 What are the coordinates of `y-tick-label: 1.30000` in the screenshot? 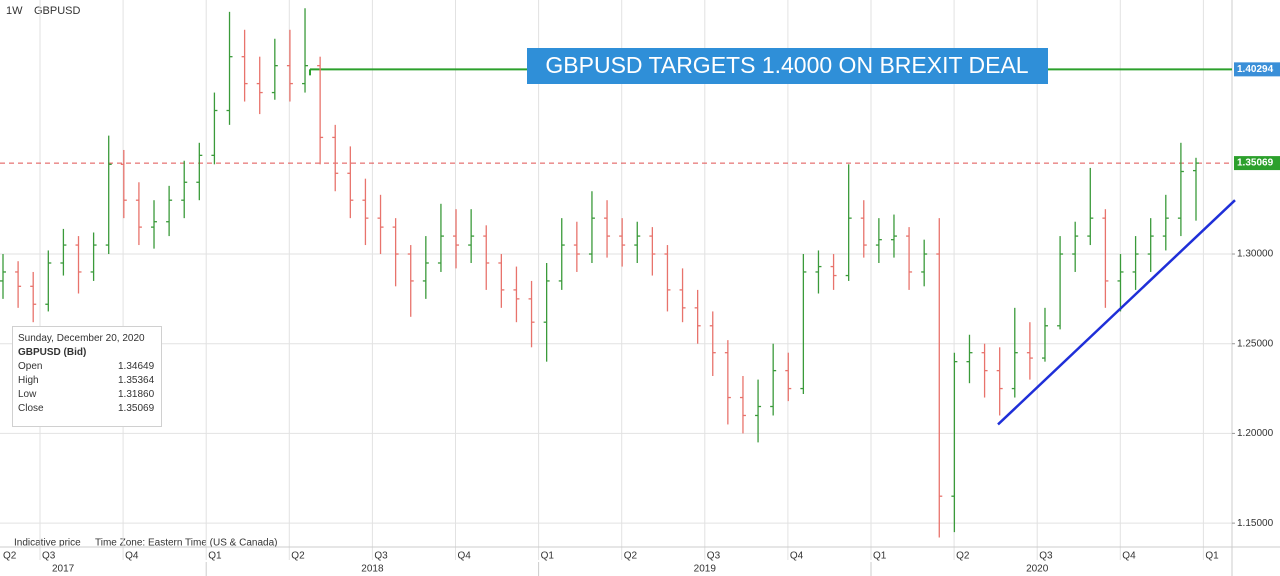 It's located at (1255, 254).